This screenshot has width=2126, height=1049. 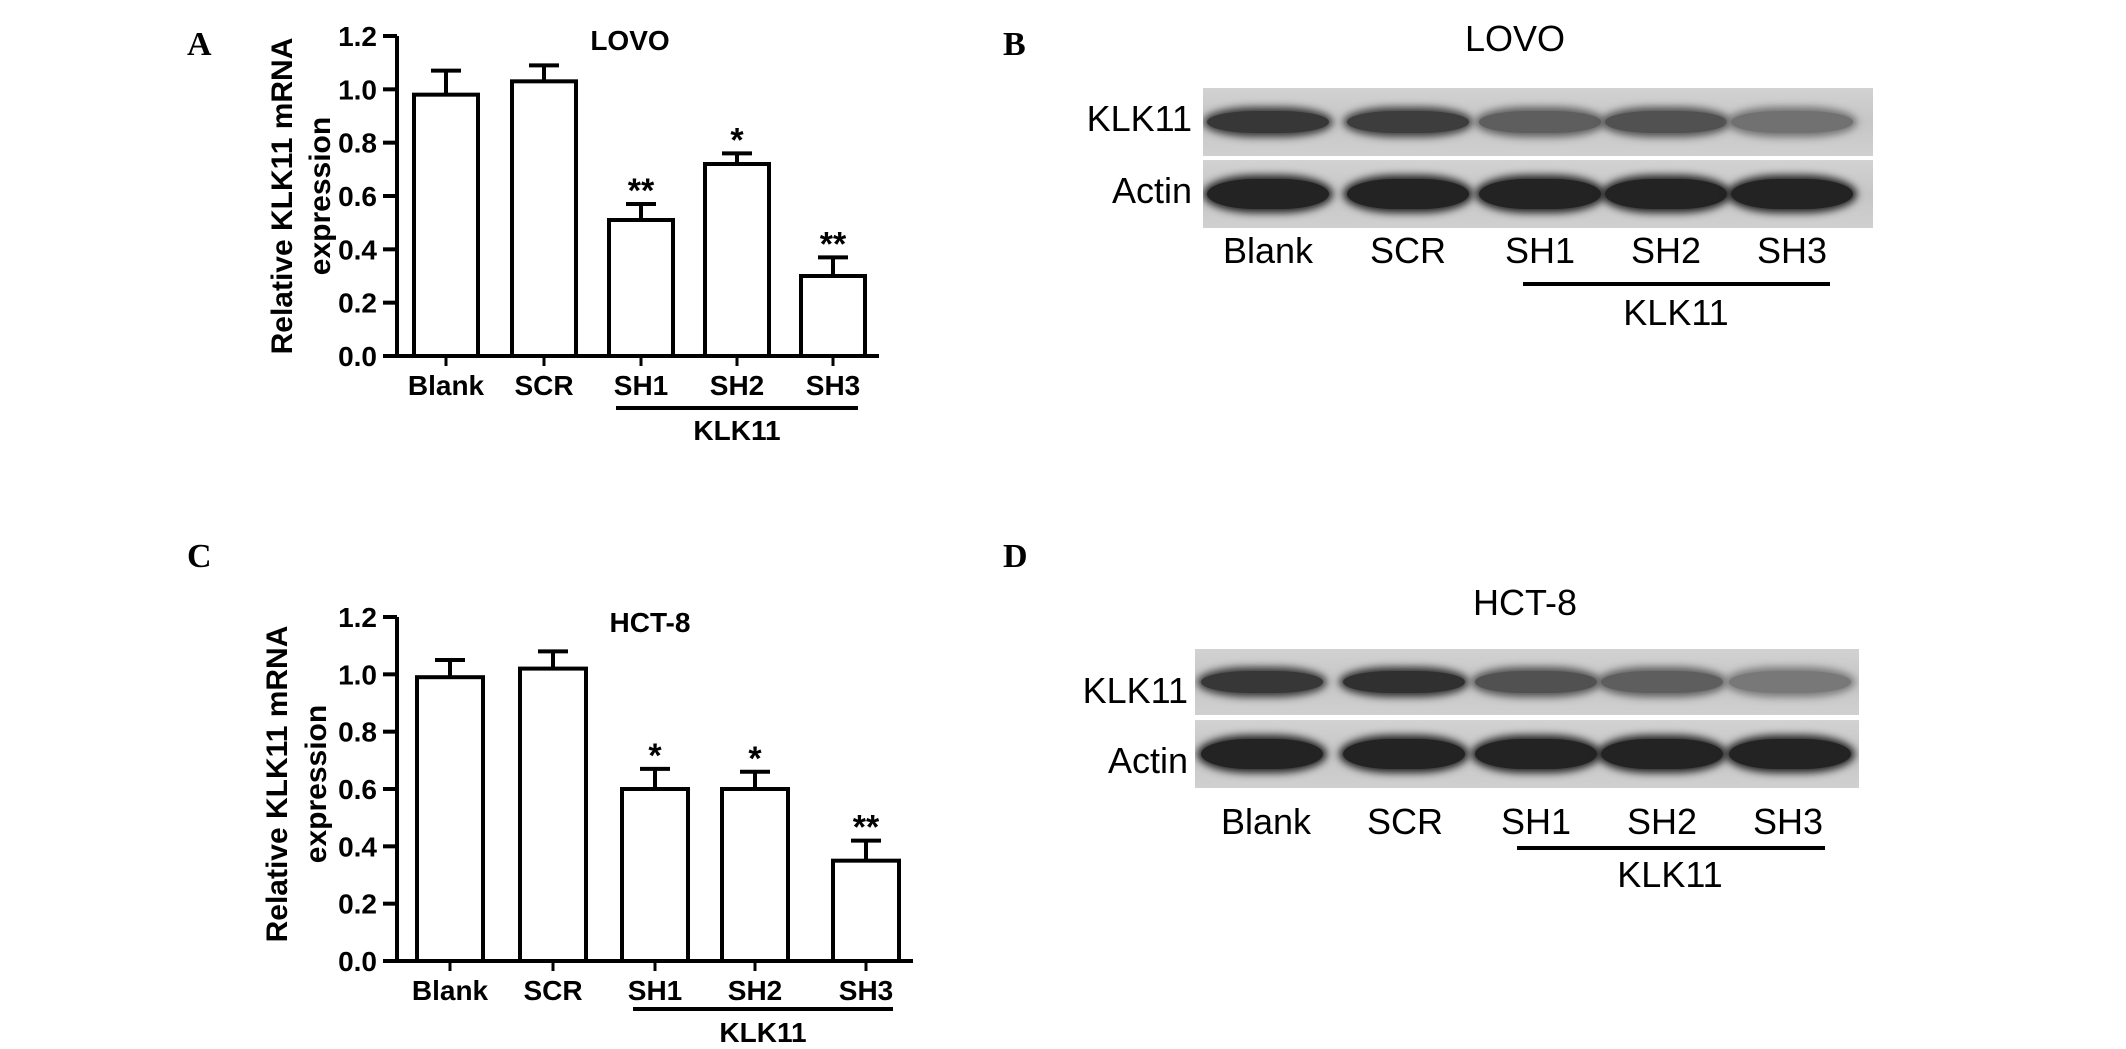 I want to click on chart-title: LOVO, so click(x=629, y=40).